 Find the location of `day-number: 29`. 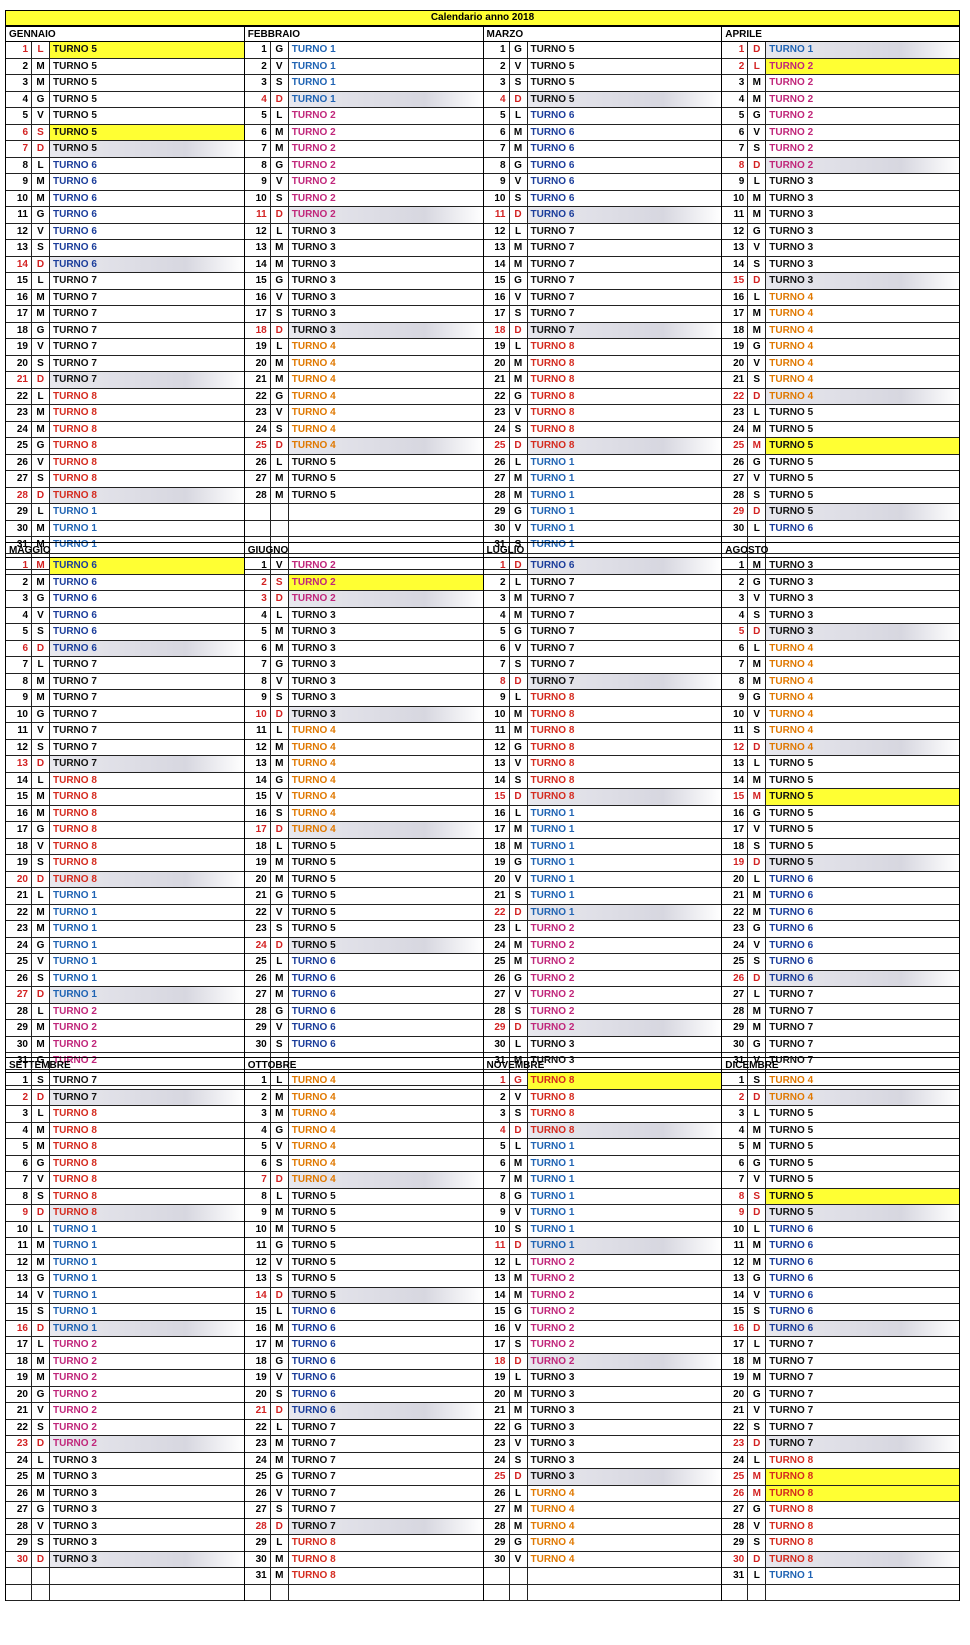

day-number: 29 is located at coordinates (497, 1543).